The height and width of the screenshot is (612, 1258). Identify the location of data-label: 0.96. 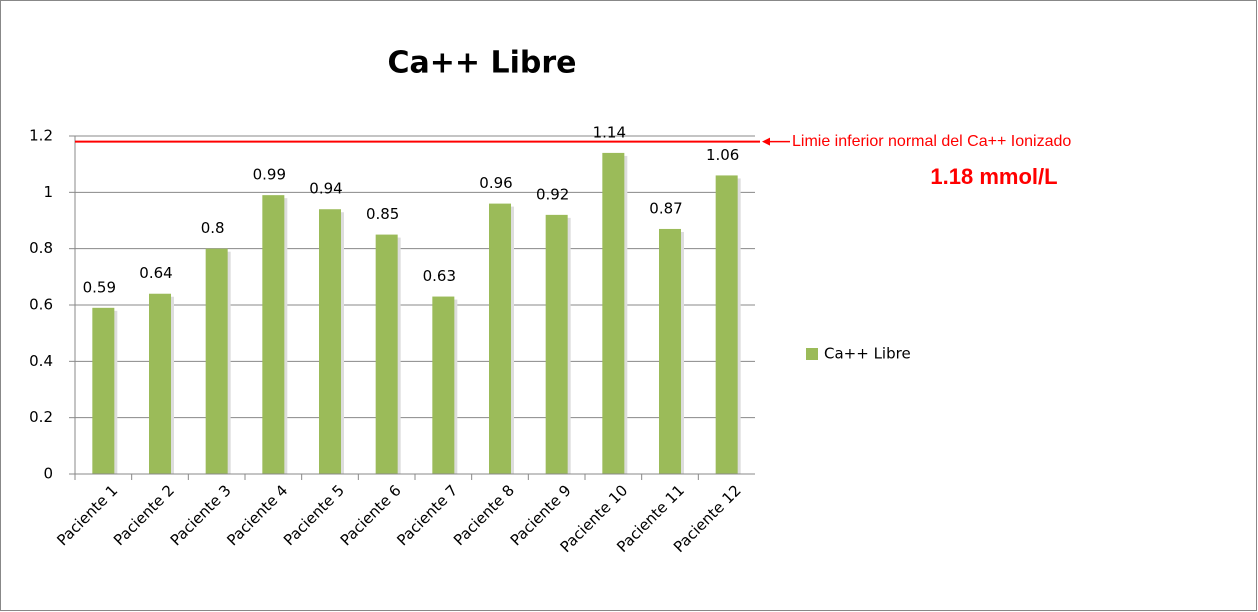
(495, 183).